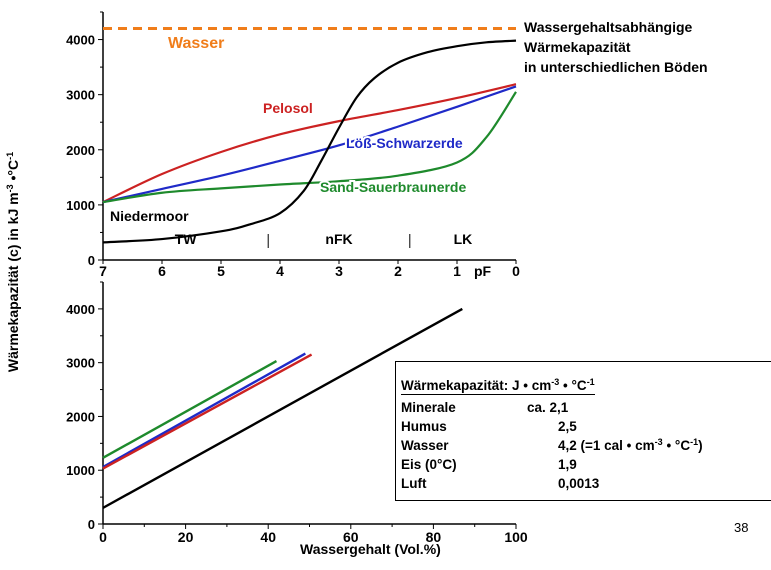  Describe the element at coordinates (498, 386) in the screenshot. I see `table-header: Wärmekapazität: J • cm-3 • °C-1` at that location.